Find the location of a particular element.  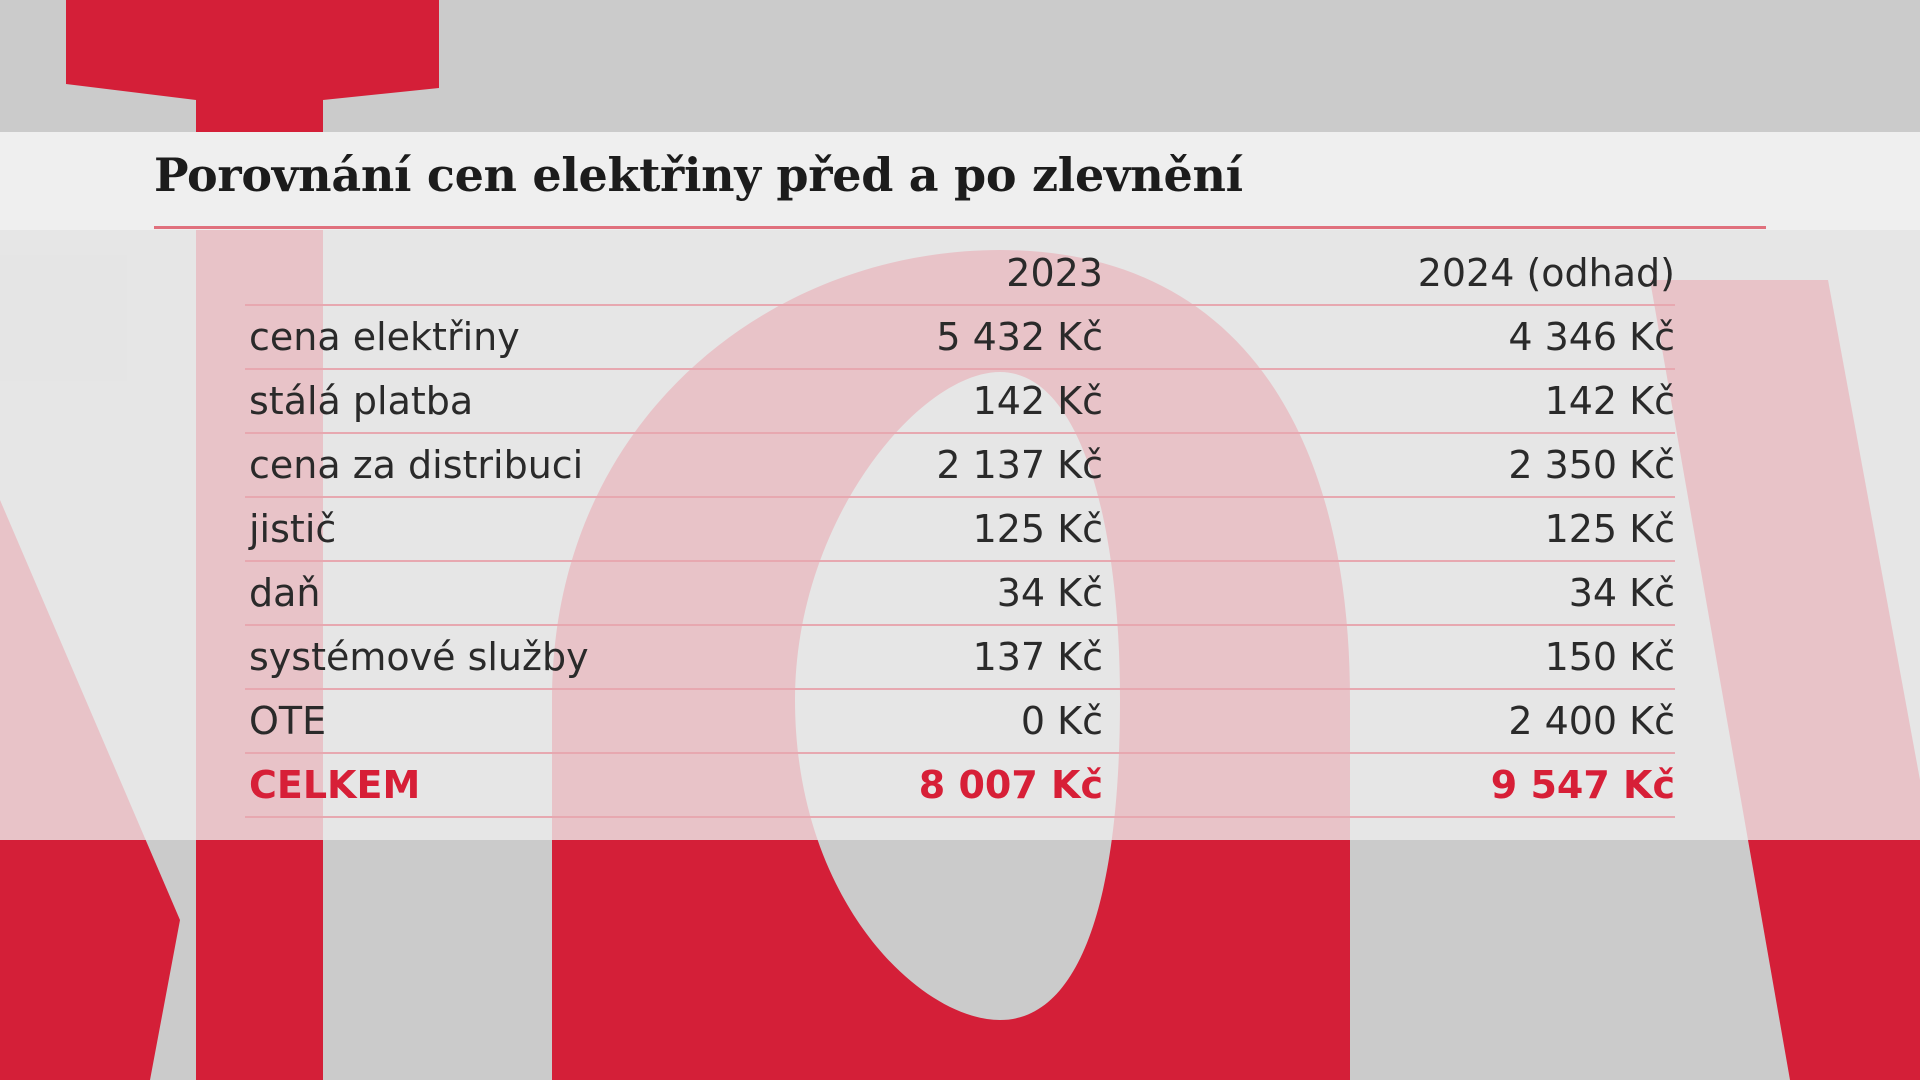

row-label: daň is located at coordinates (285, 593).